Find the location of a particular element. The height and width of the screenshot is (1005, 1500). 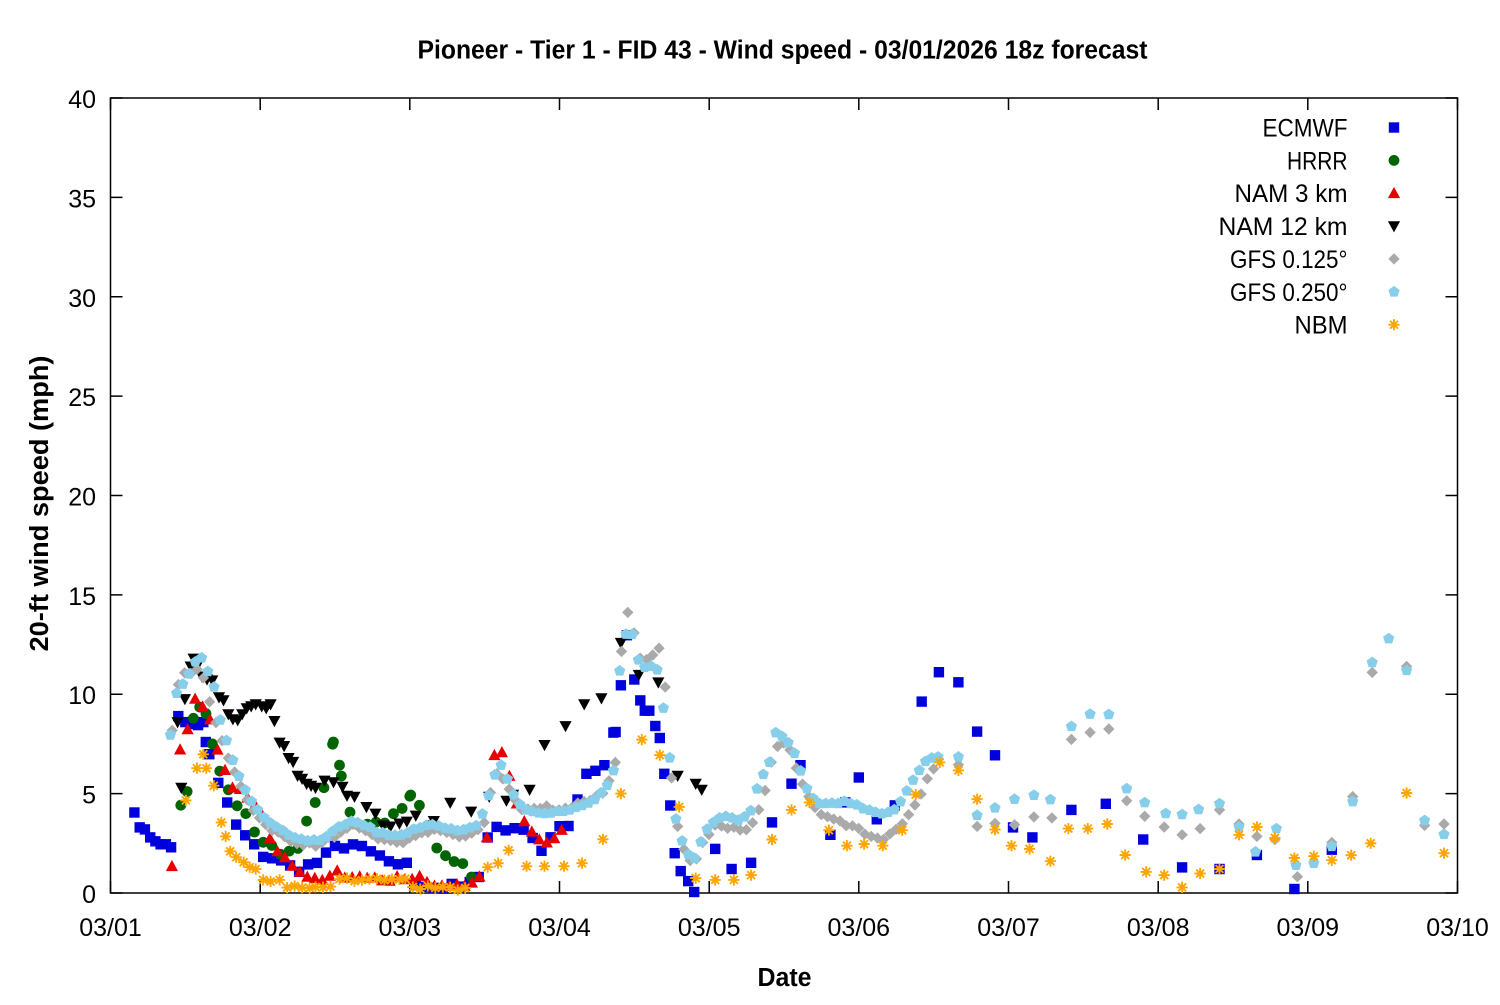

svg-text: NAM 3 km is located at coordinates (1291, 194).